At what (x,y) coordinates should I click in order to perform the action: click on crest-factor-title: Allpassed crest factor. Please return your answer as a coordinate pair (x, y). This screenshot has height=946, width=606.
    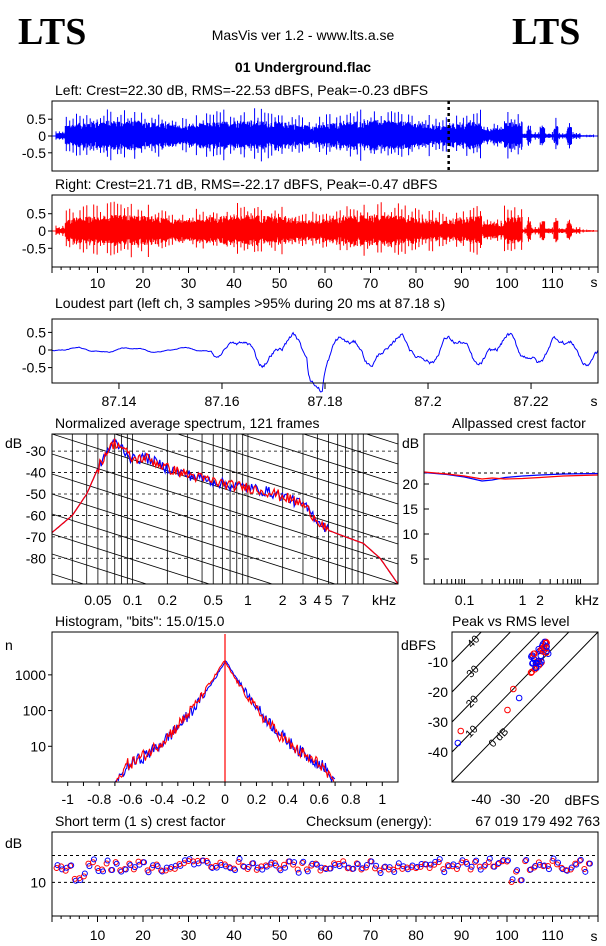
    Looking at the image, I should click on (519, 423).